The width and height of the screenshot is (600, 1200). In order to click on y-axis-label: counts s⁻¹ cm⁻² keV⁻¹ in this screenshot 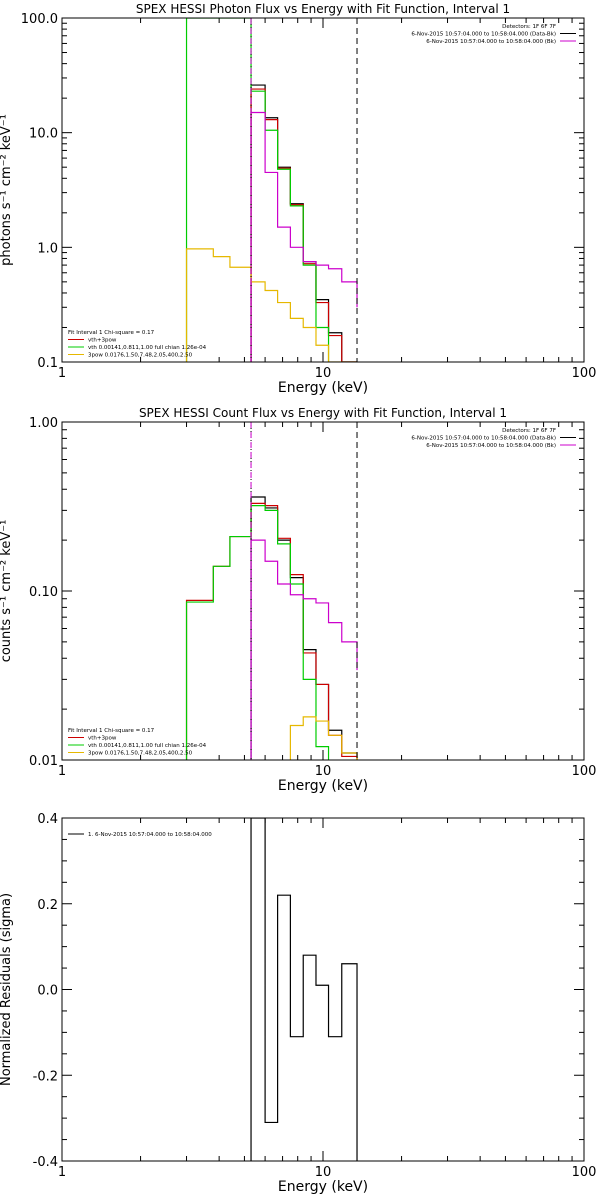, I will do `click(7, 591)`.